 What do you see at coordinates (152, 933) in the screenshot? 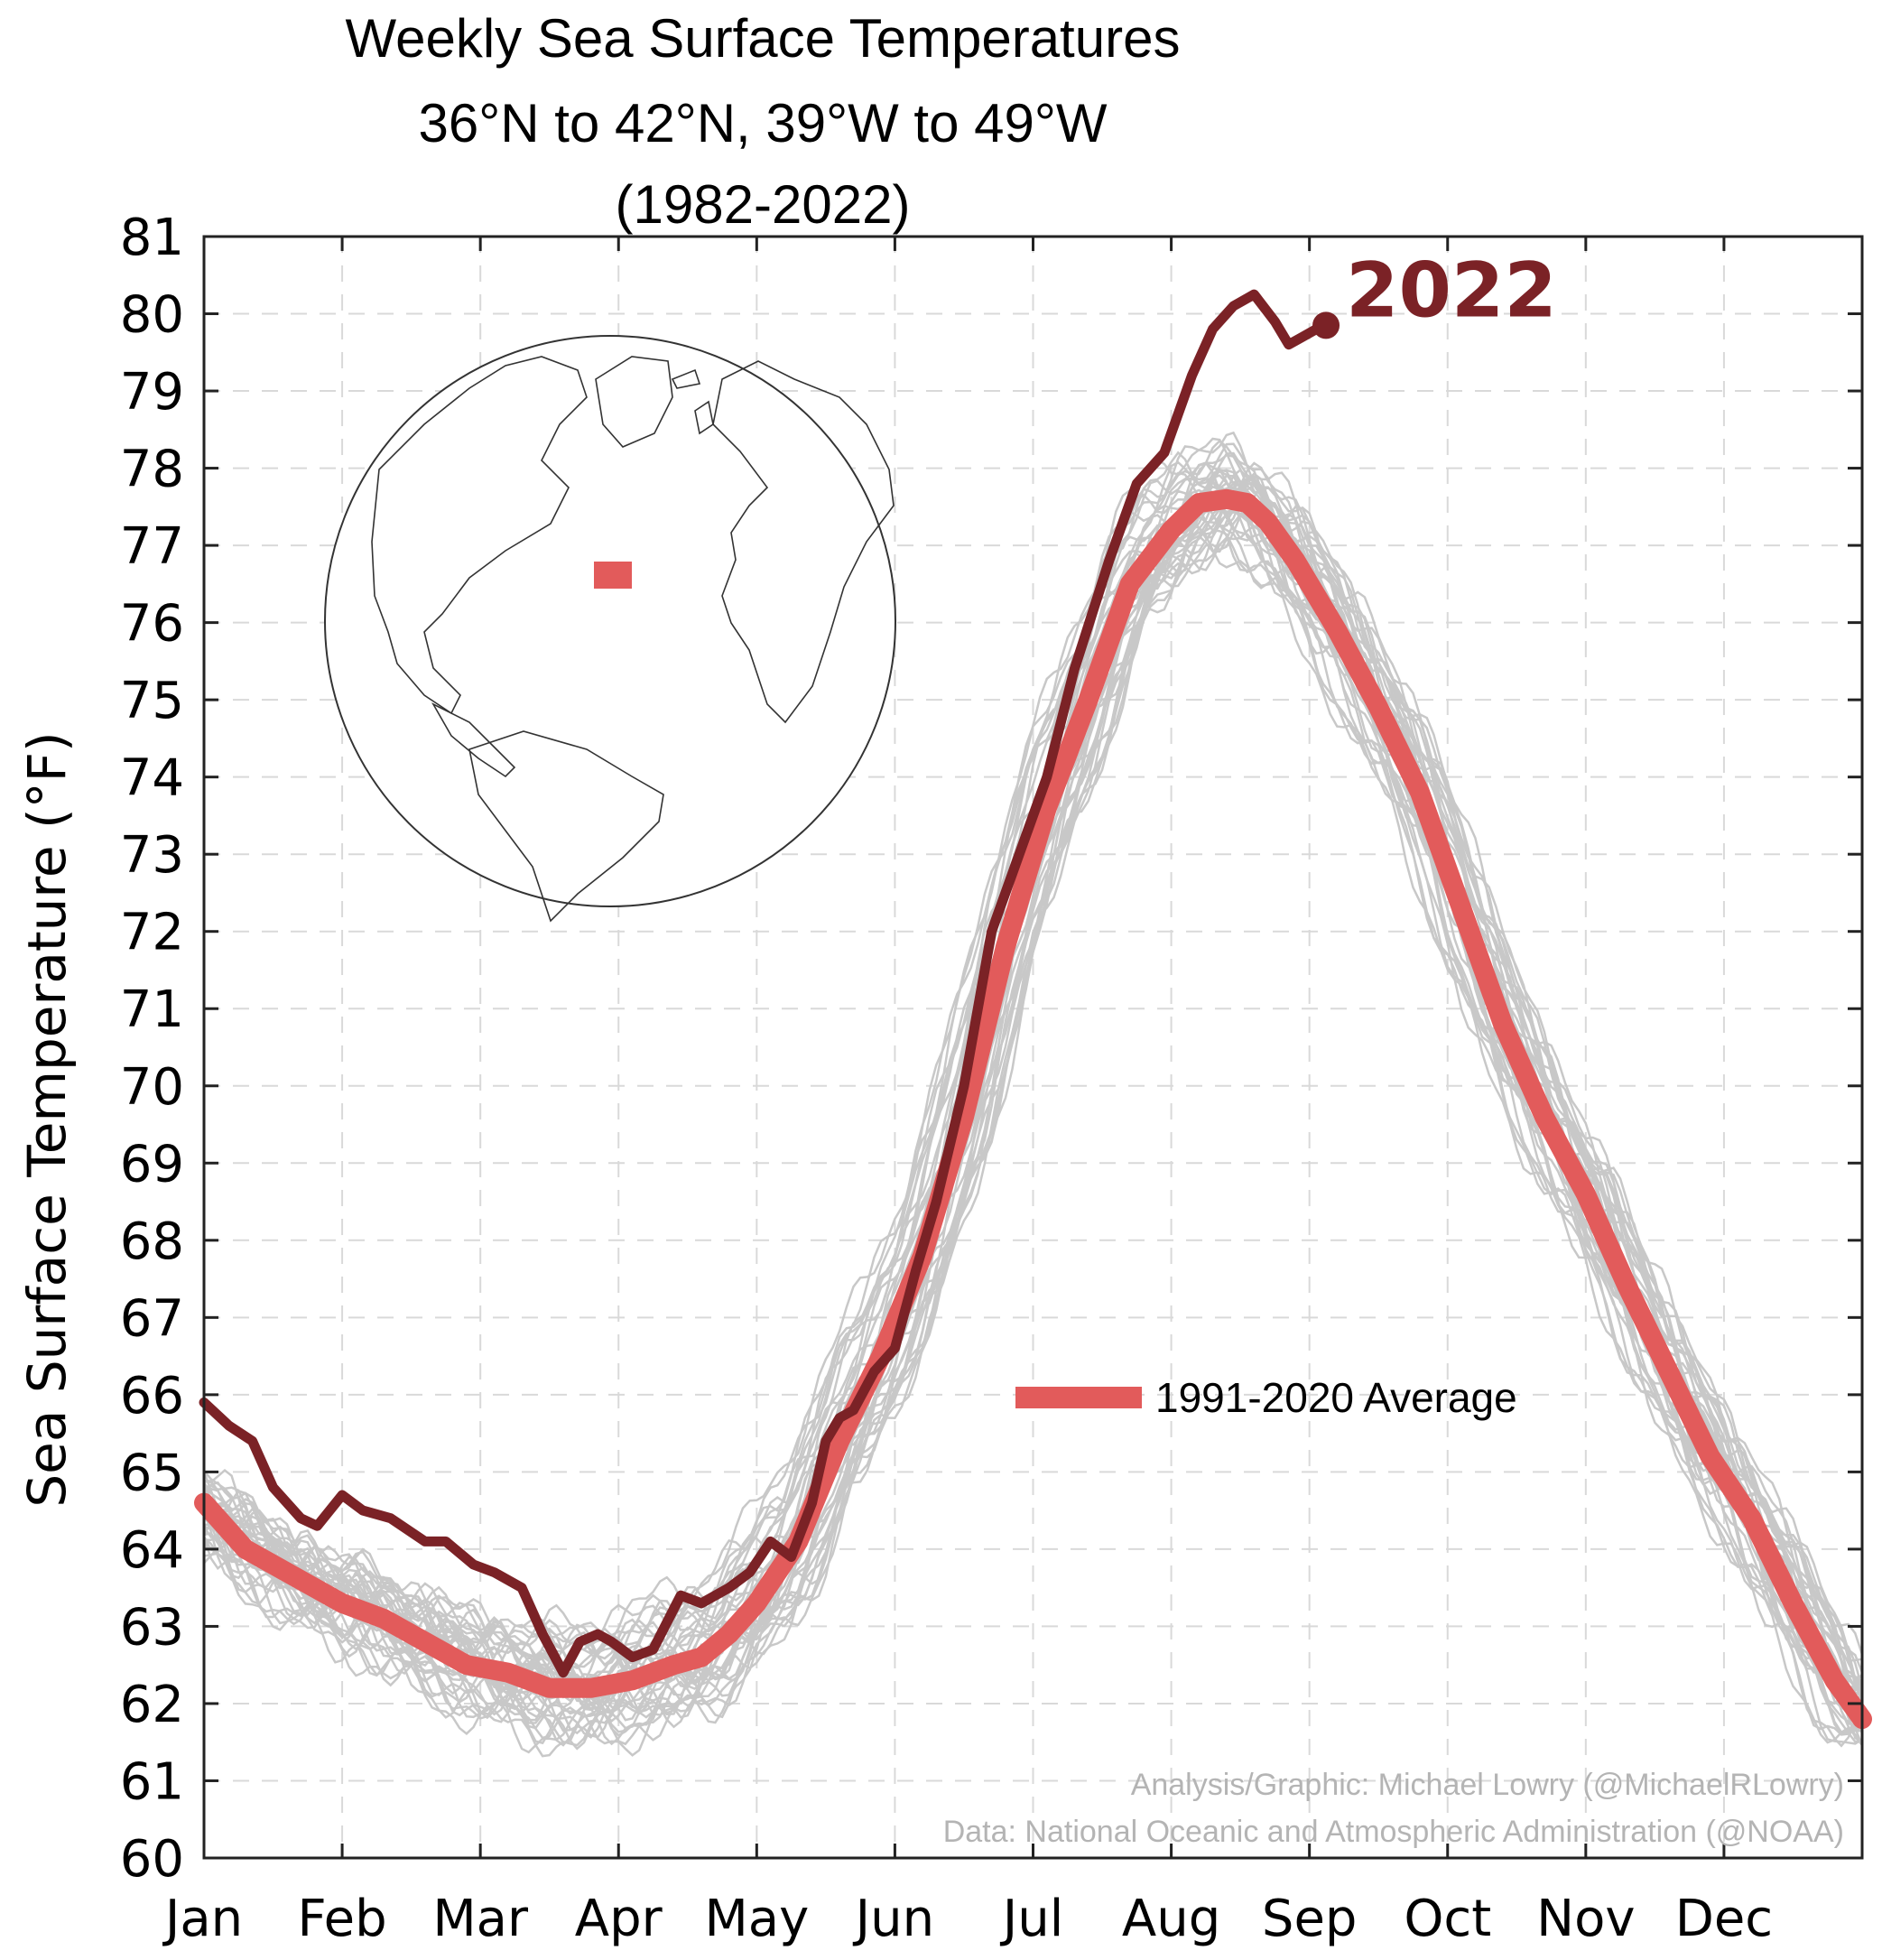
I see `y-tick-label: 72` at bounding box center [152, 933].